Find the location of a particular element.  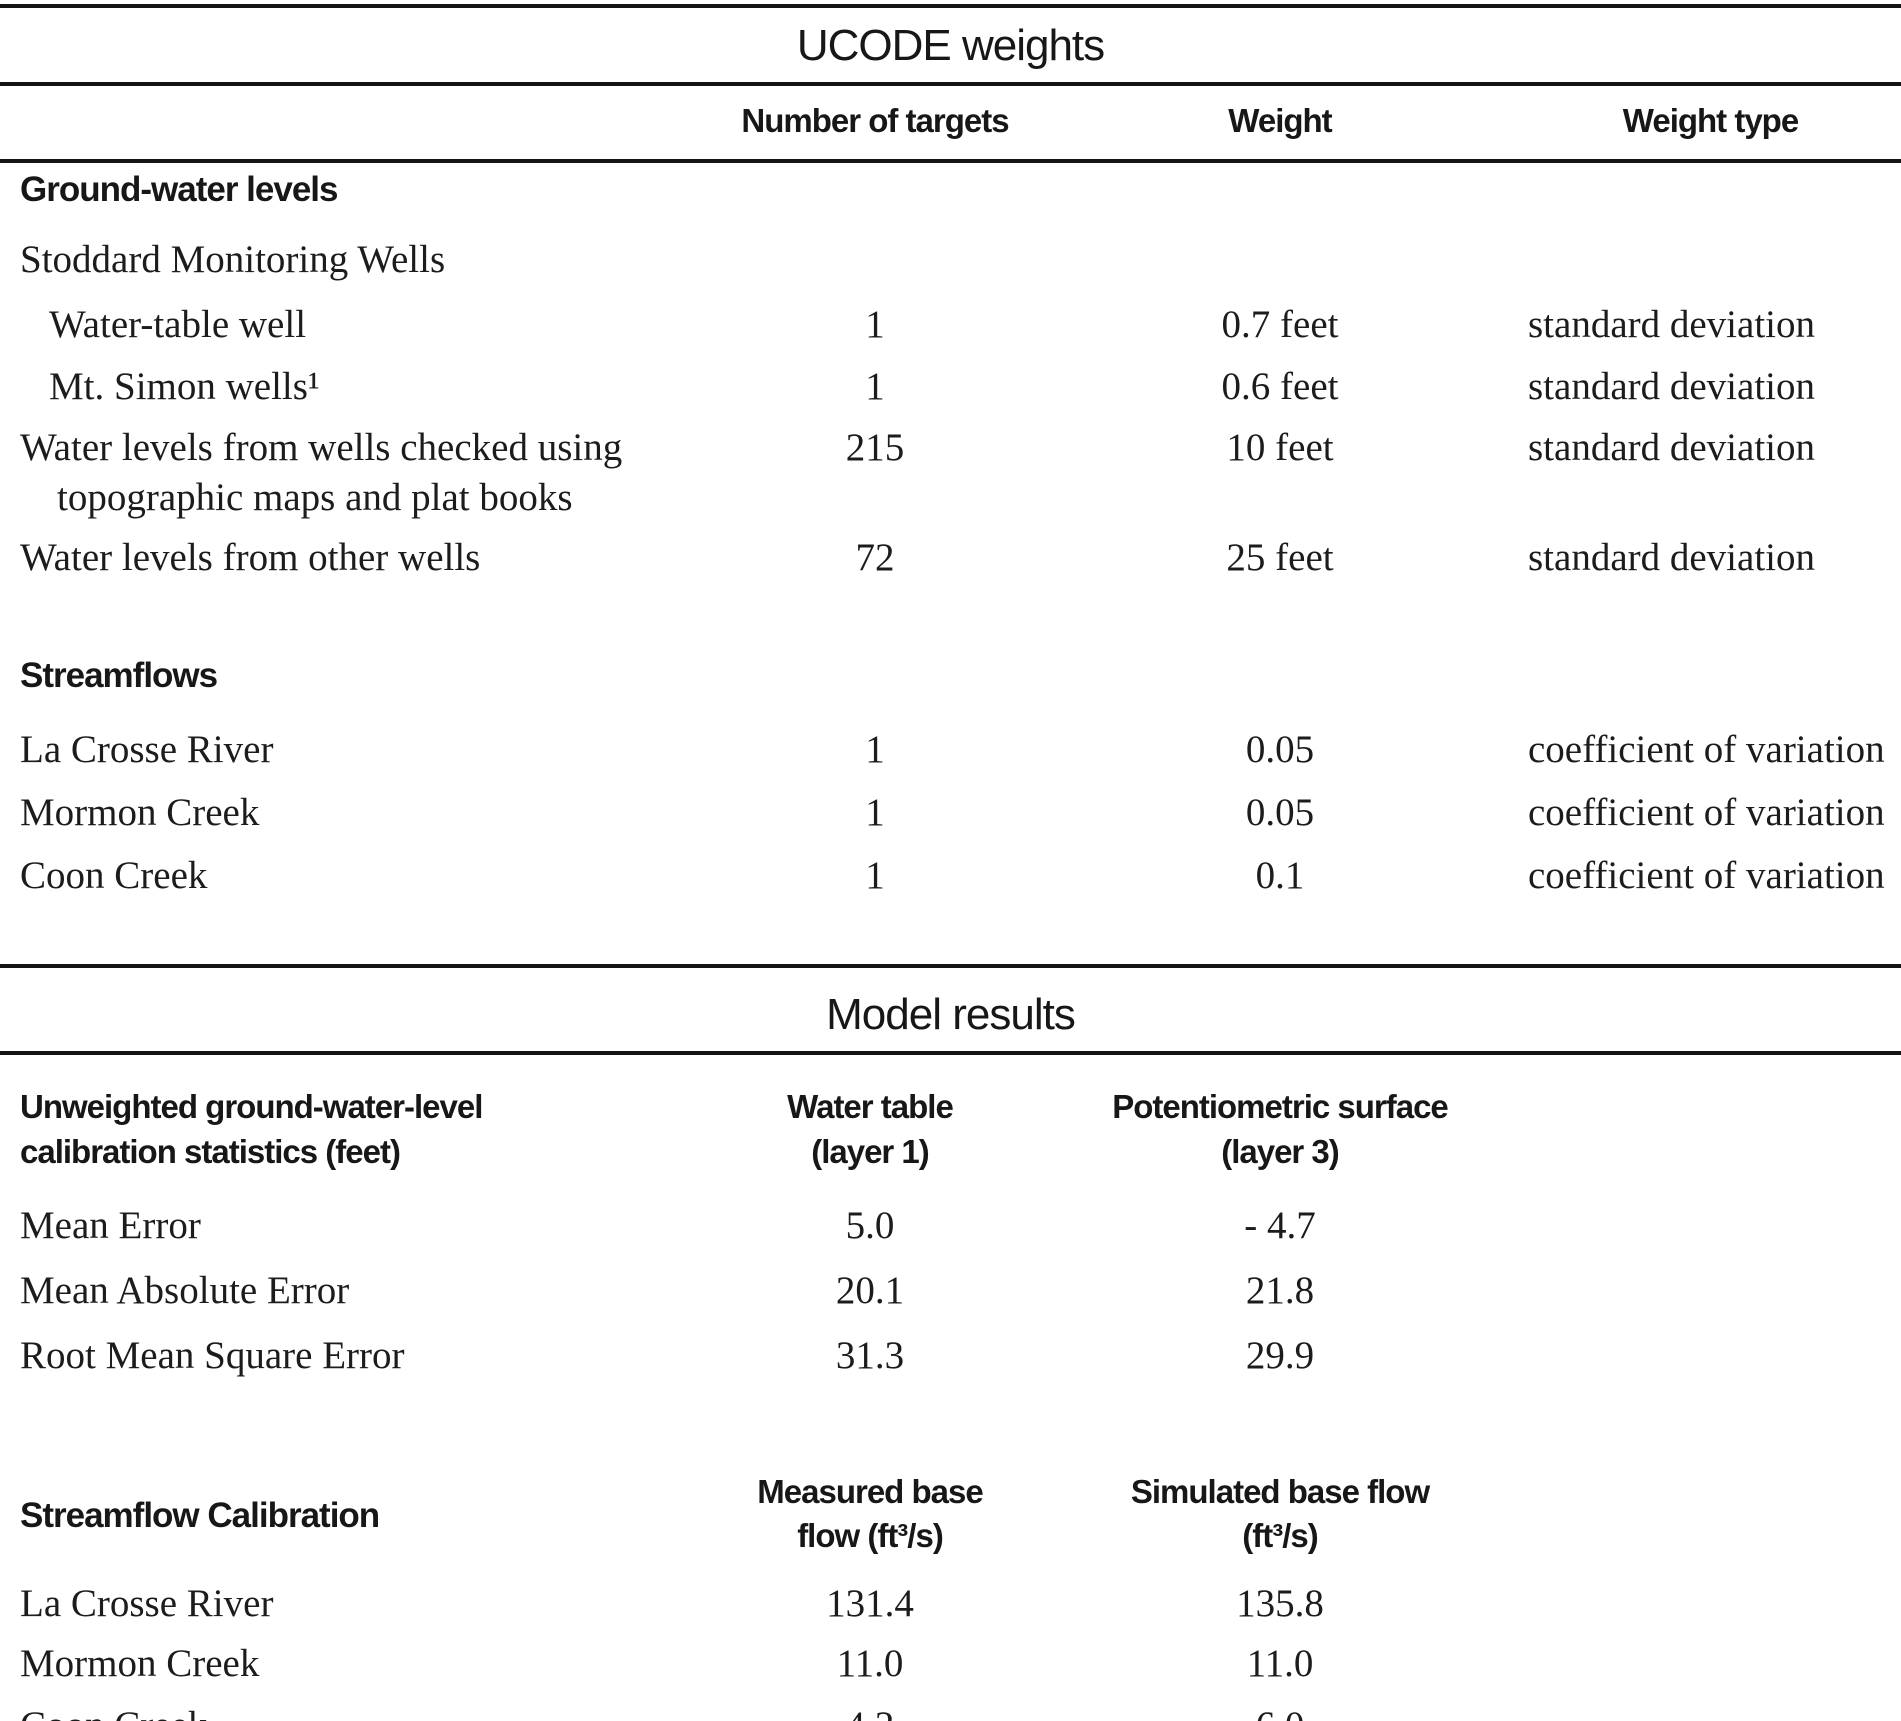

gw-stats-header-label-line1: Unweighted ground-water-level is located at coordinates (251, 1106).